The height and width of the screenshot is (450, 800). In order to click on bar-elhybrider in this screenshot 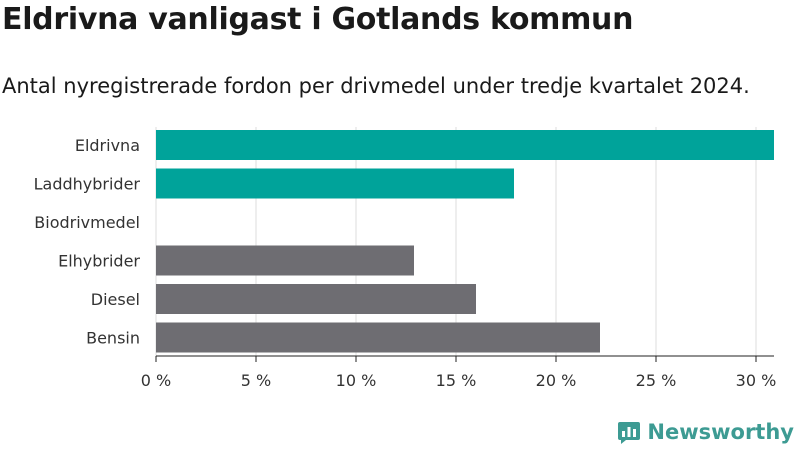, I will do `click(285, 260)`.